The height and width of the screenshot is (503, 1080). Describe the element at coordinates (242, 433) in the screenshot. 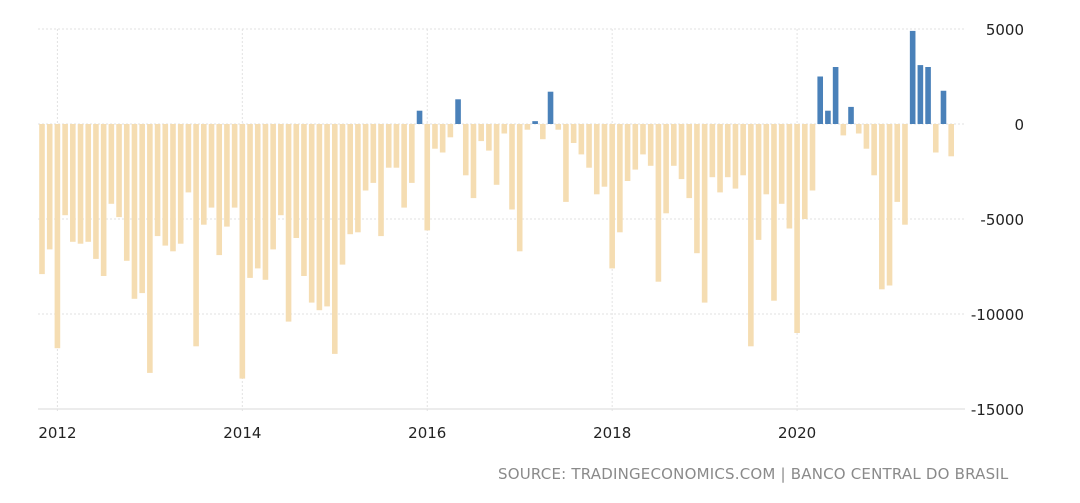

I see `x-tick-label: 2014` at that location.